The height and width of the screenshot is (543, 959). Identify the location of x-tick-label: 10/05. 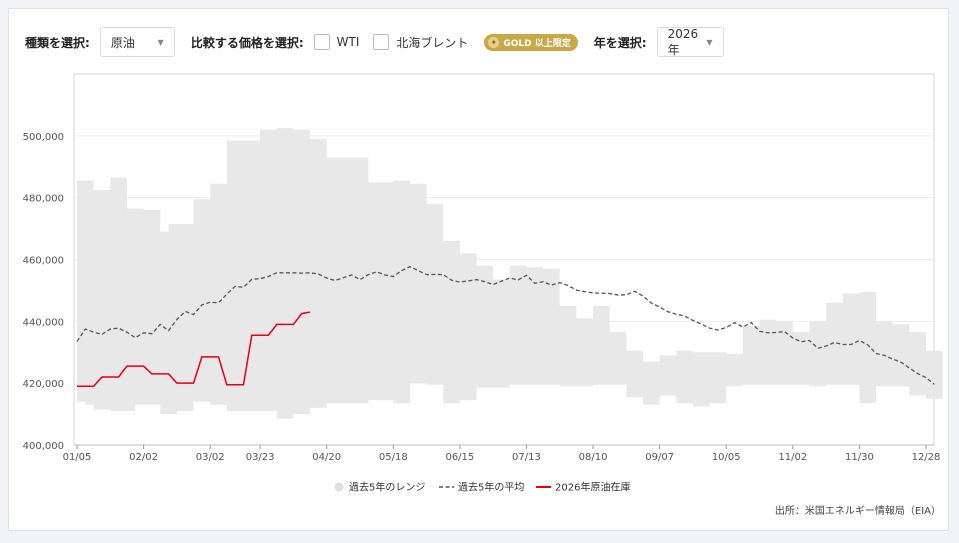
(726, 457).